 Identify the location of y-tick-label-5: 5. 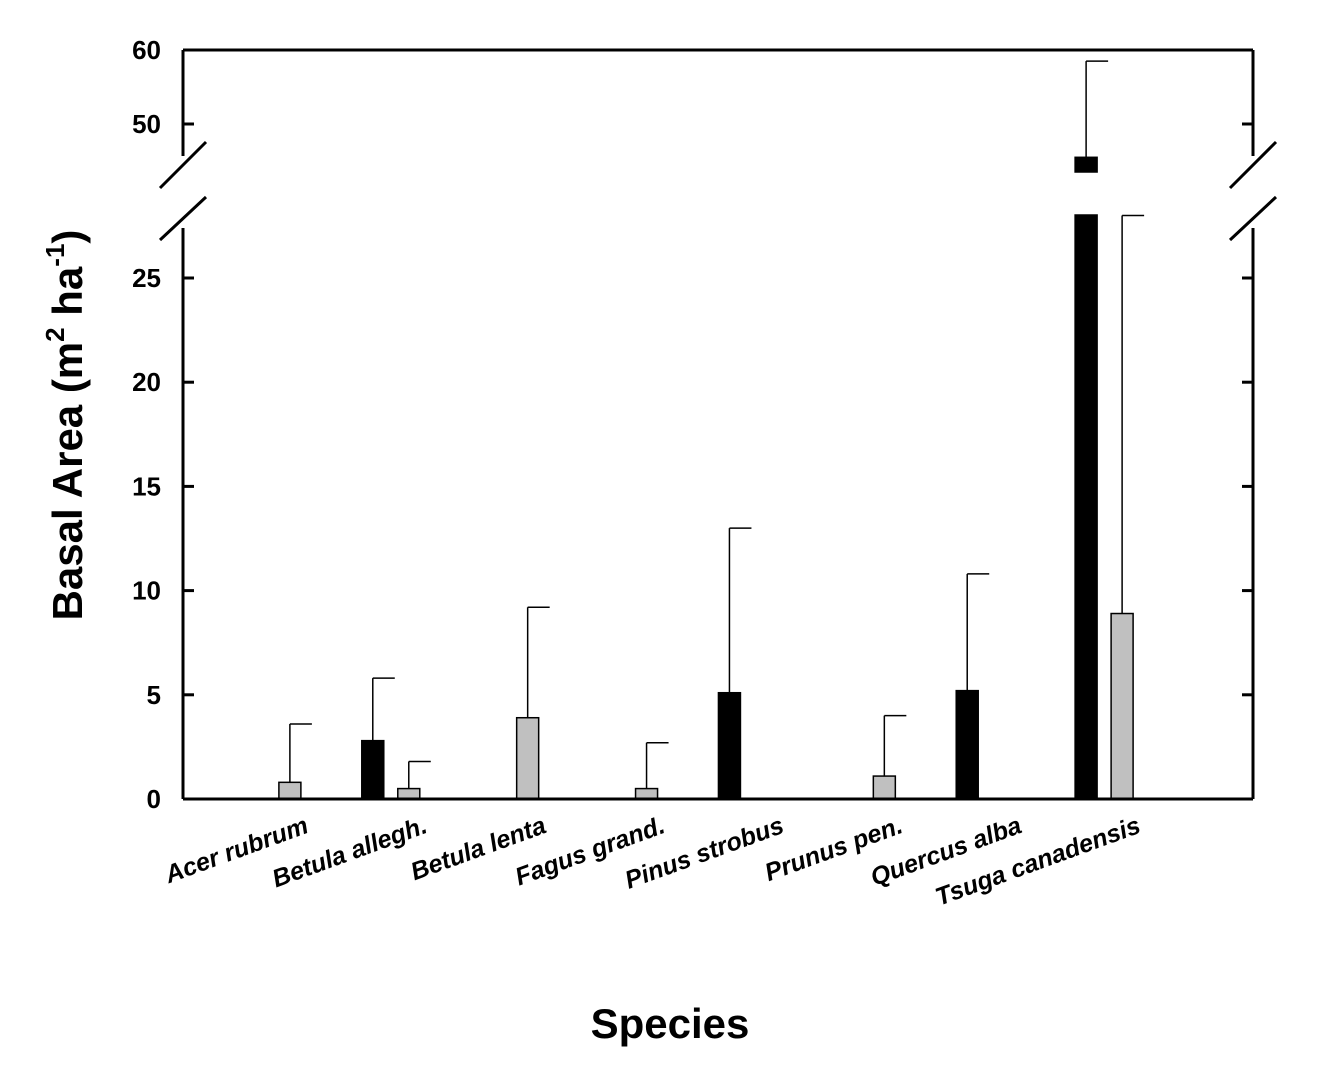
(154, 695).